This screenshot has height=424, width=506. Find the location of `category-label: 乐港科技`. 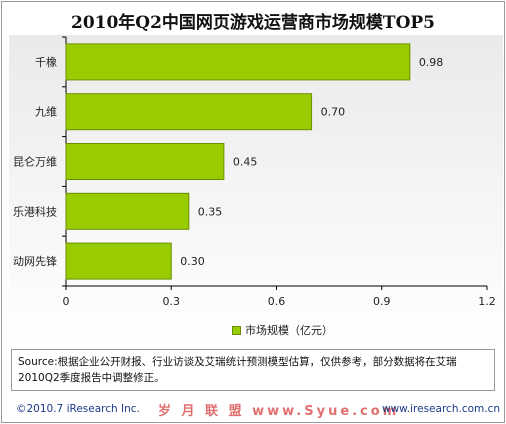

category-label: 乐港科技 is located at coordinates (35, 211).